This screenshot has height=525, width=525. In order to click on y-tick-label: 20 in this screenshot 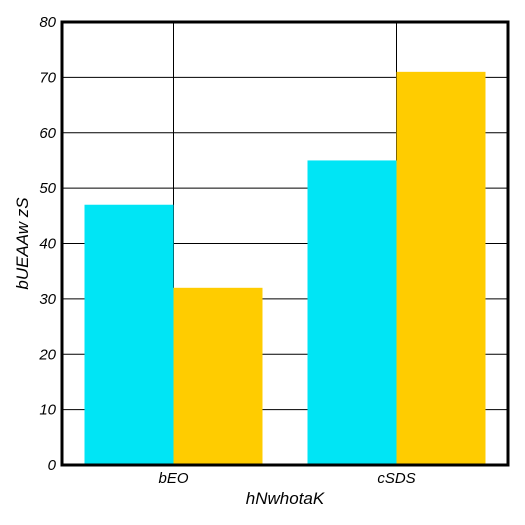, I will do `click(47, 354)`.